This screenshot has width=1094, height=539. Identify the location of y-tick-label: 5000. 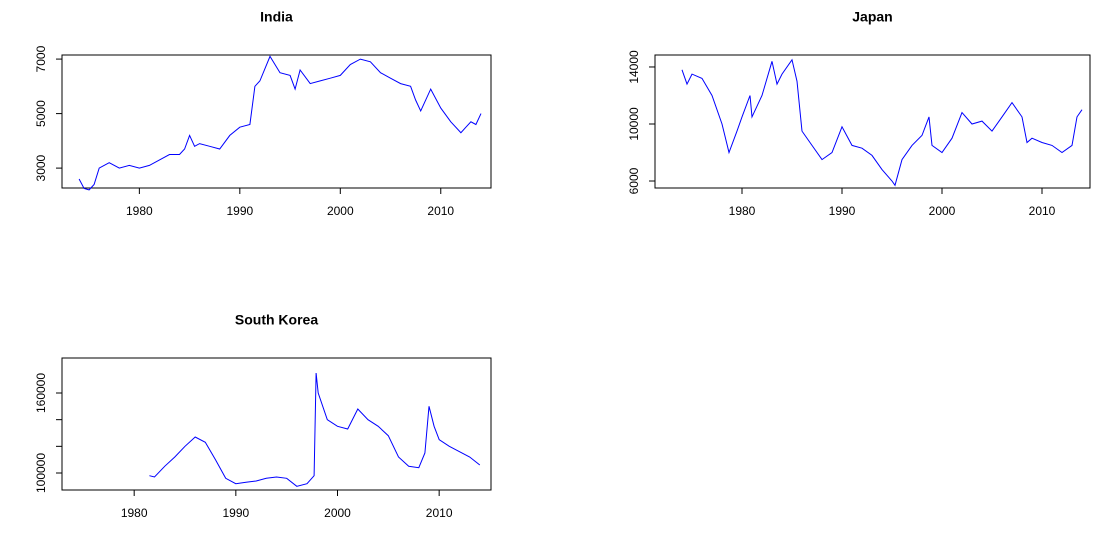
(41, 113).